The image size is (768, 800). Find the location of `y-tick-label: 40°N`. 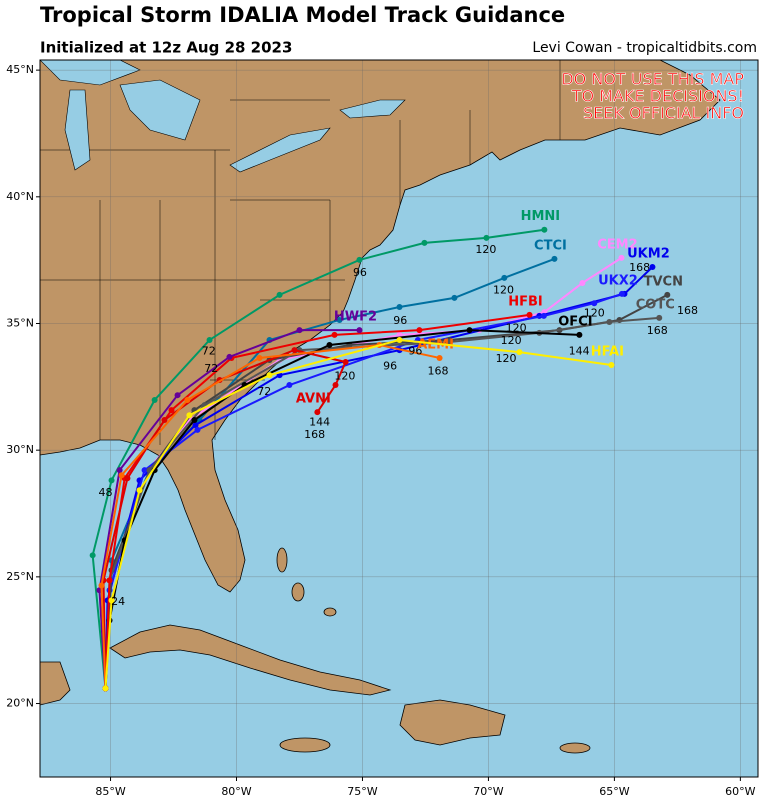

y-tick-label: 40°N is located at coordinates (20, 196).